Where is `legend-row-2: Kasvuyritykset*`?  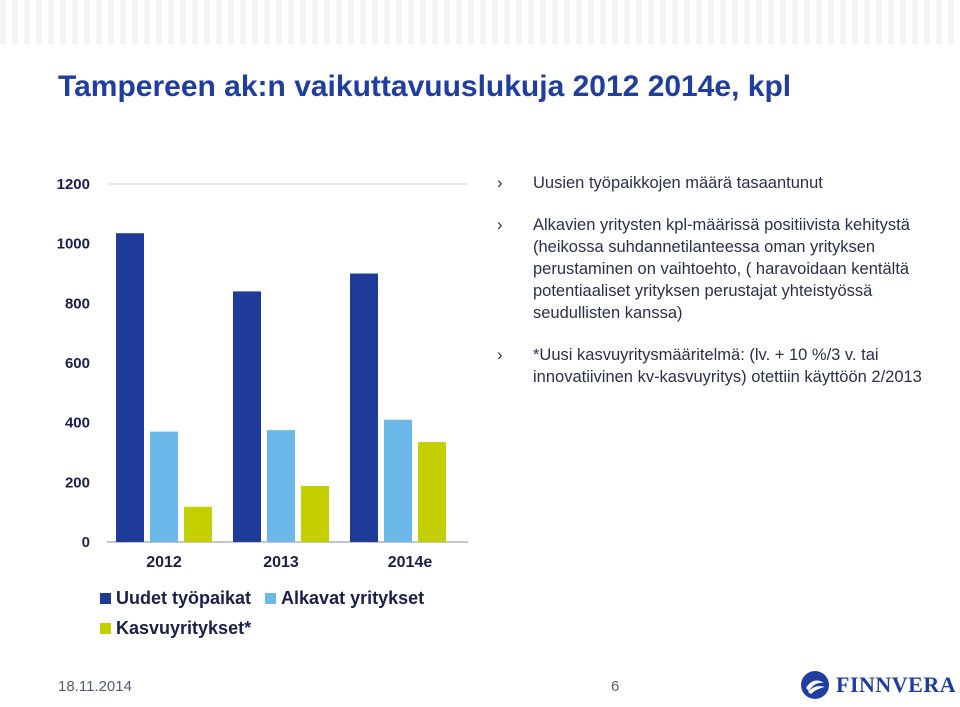
legend-row-2: Kasvuyritykset* is located at coordinates (269, 628).